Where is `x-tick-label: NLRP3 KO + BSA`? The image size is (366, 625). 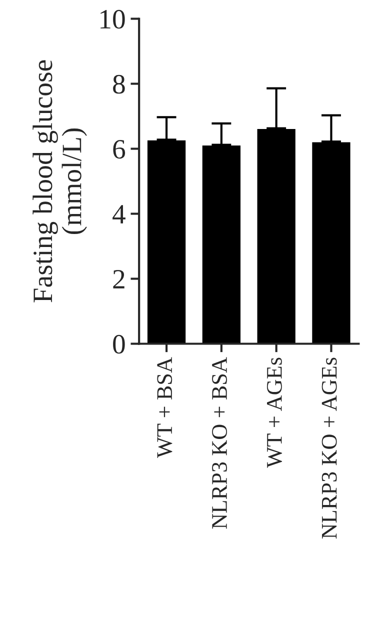 x-tick-label: NLRP3 KO + BSA is located at coordinates (219, 443).